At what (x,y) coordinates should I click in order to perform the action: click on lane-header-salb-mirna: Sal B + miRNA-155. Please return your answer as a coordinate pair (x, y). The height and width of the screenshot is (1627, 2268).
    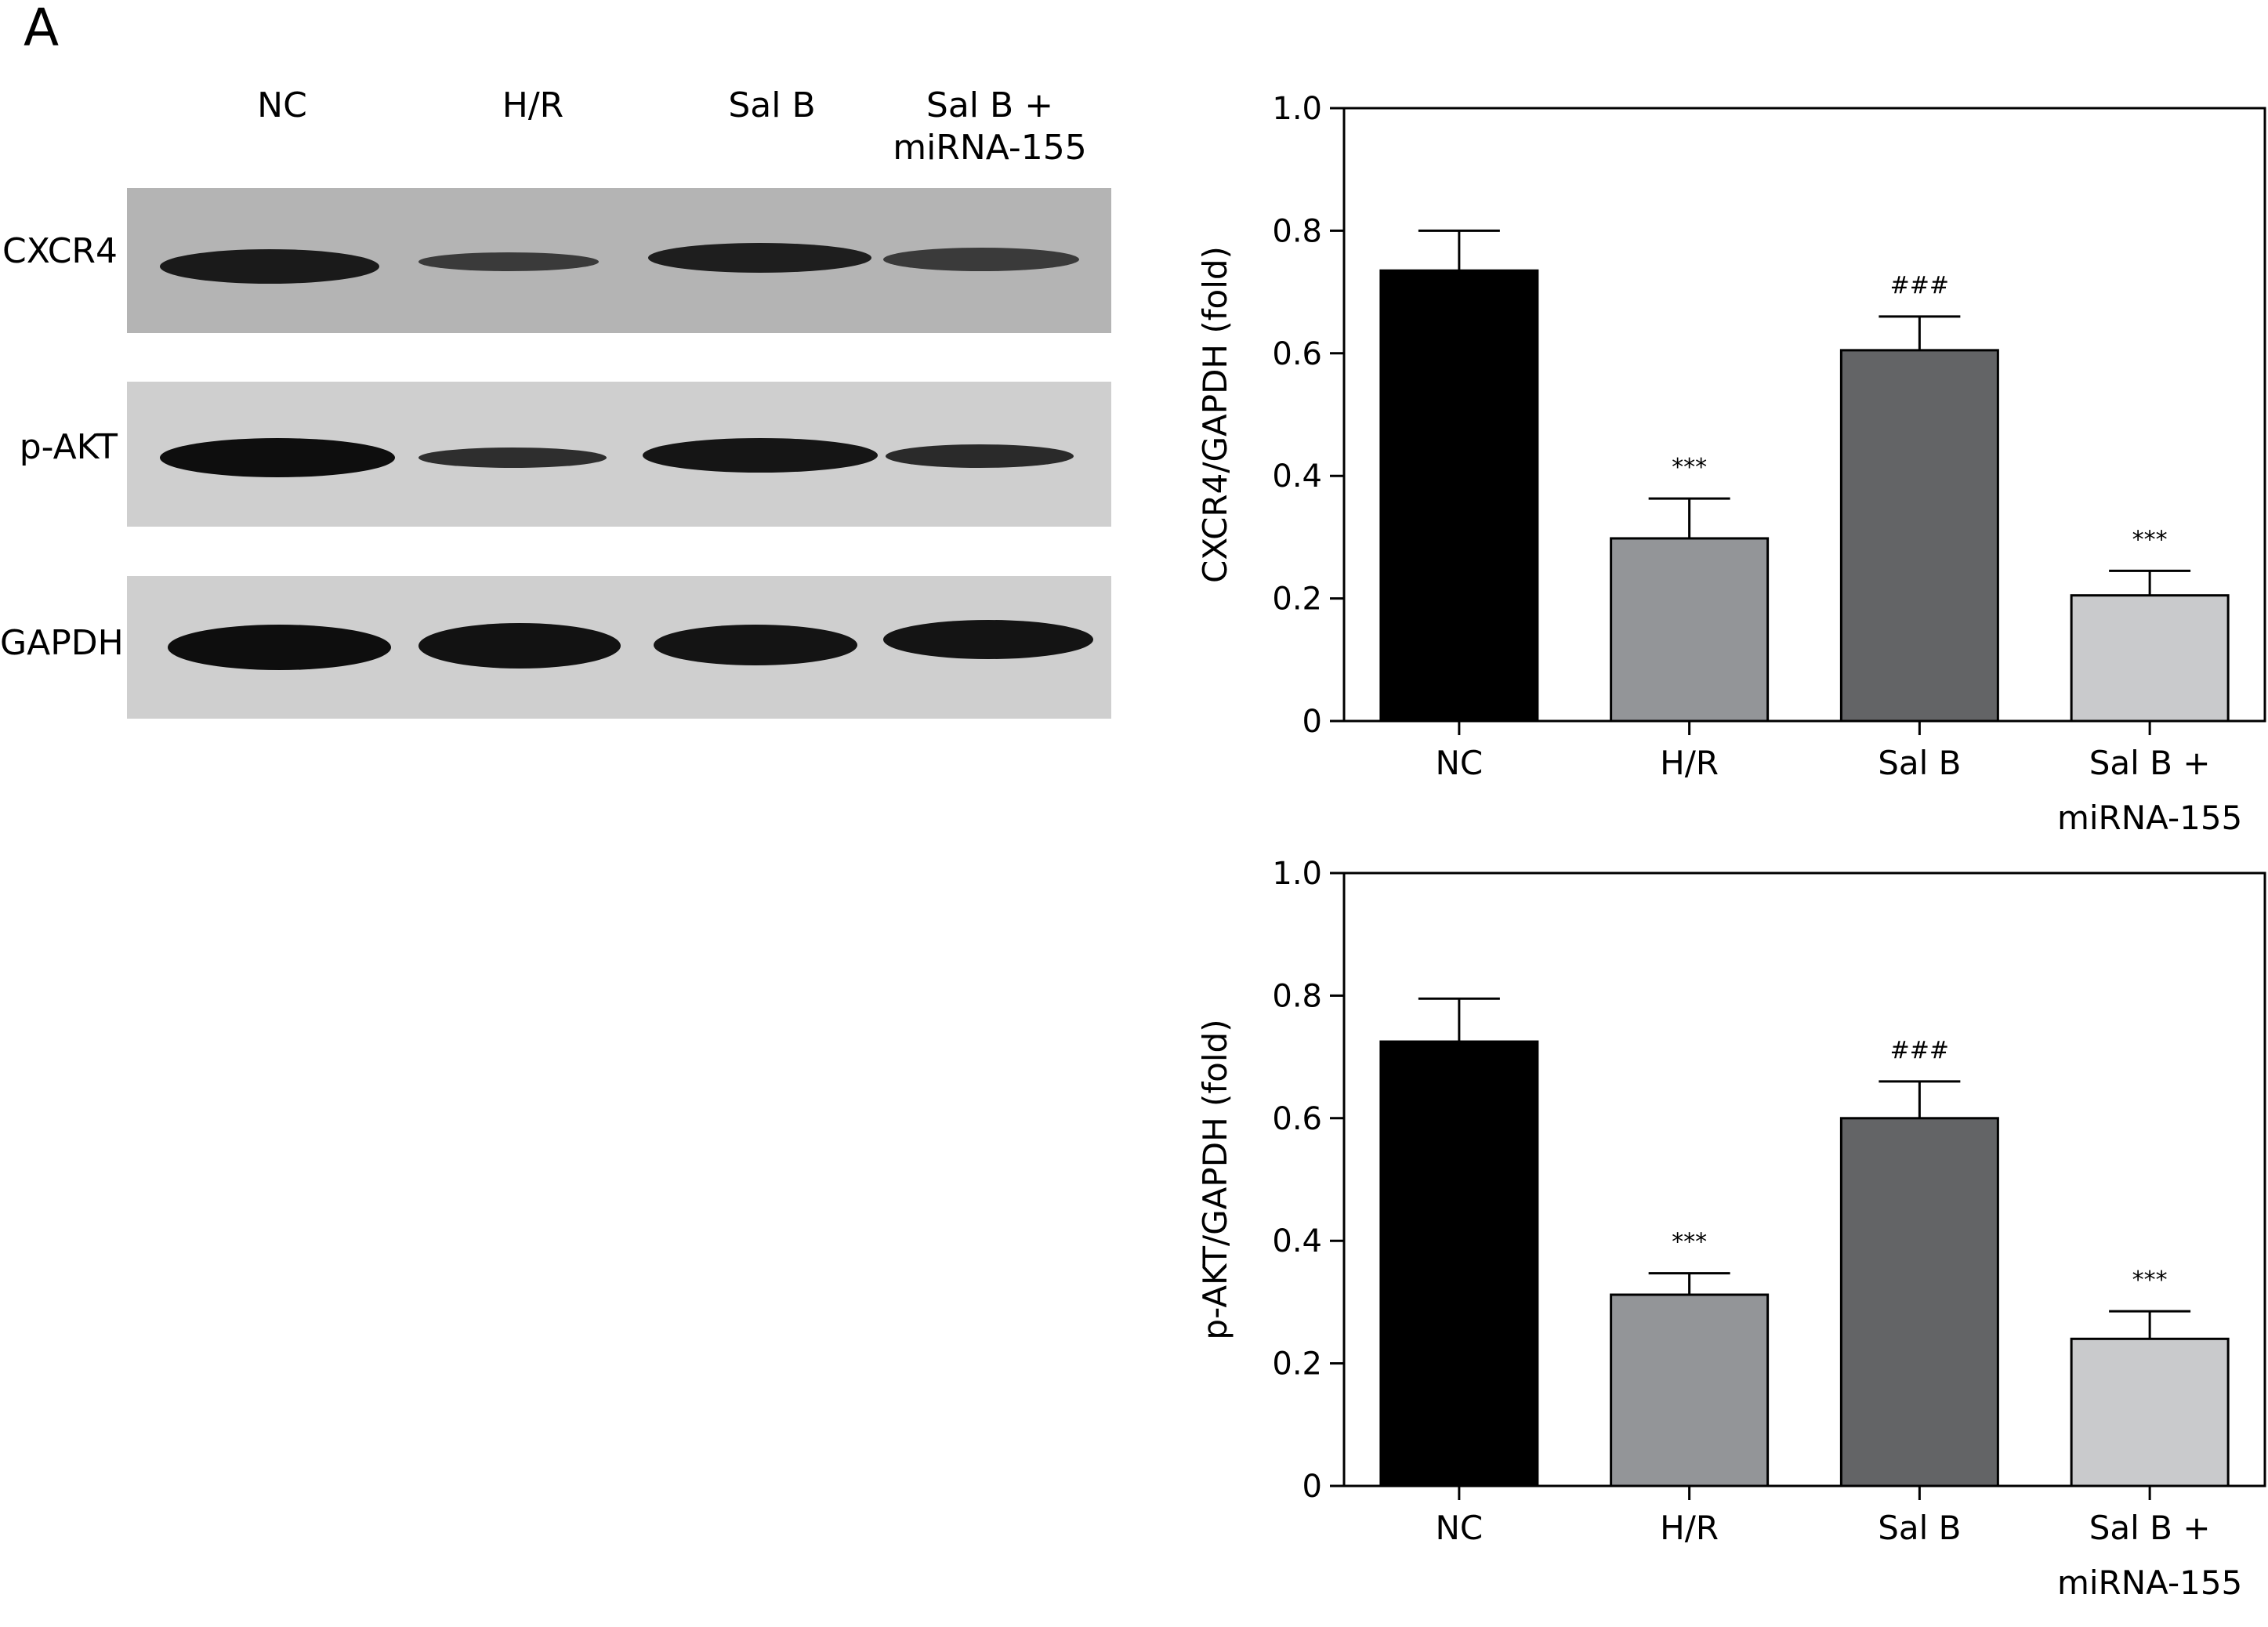
    Looking at the image, I should click on (990, 126).